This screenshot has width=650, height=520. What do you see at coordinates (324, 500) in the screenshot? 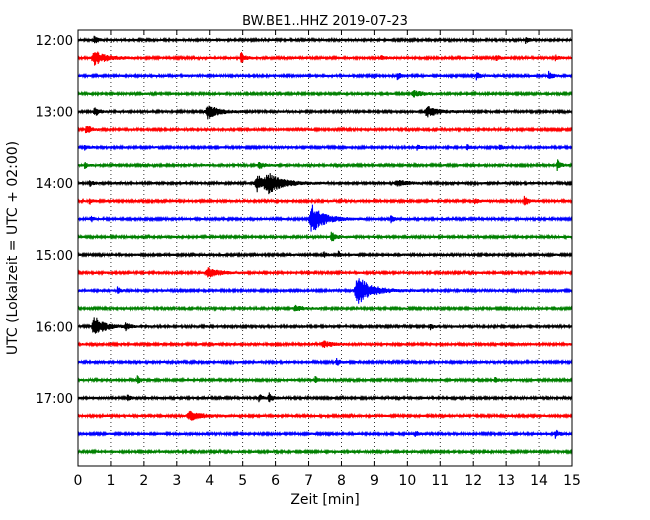
I see `x-axis-label: Zeit [min]` at bounding box center [324, 500].